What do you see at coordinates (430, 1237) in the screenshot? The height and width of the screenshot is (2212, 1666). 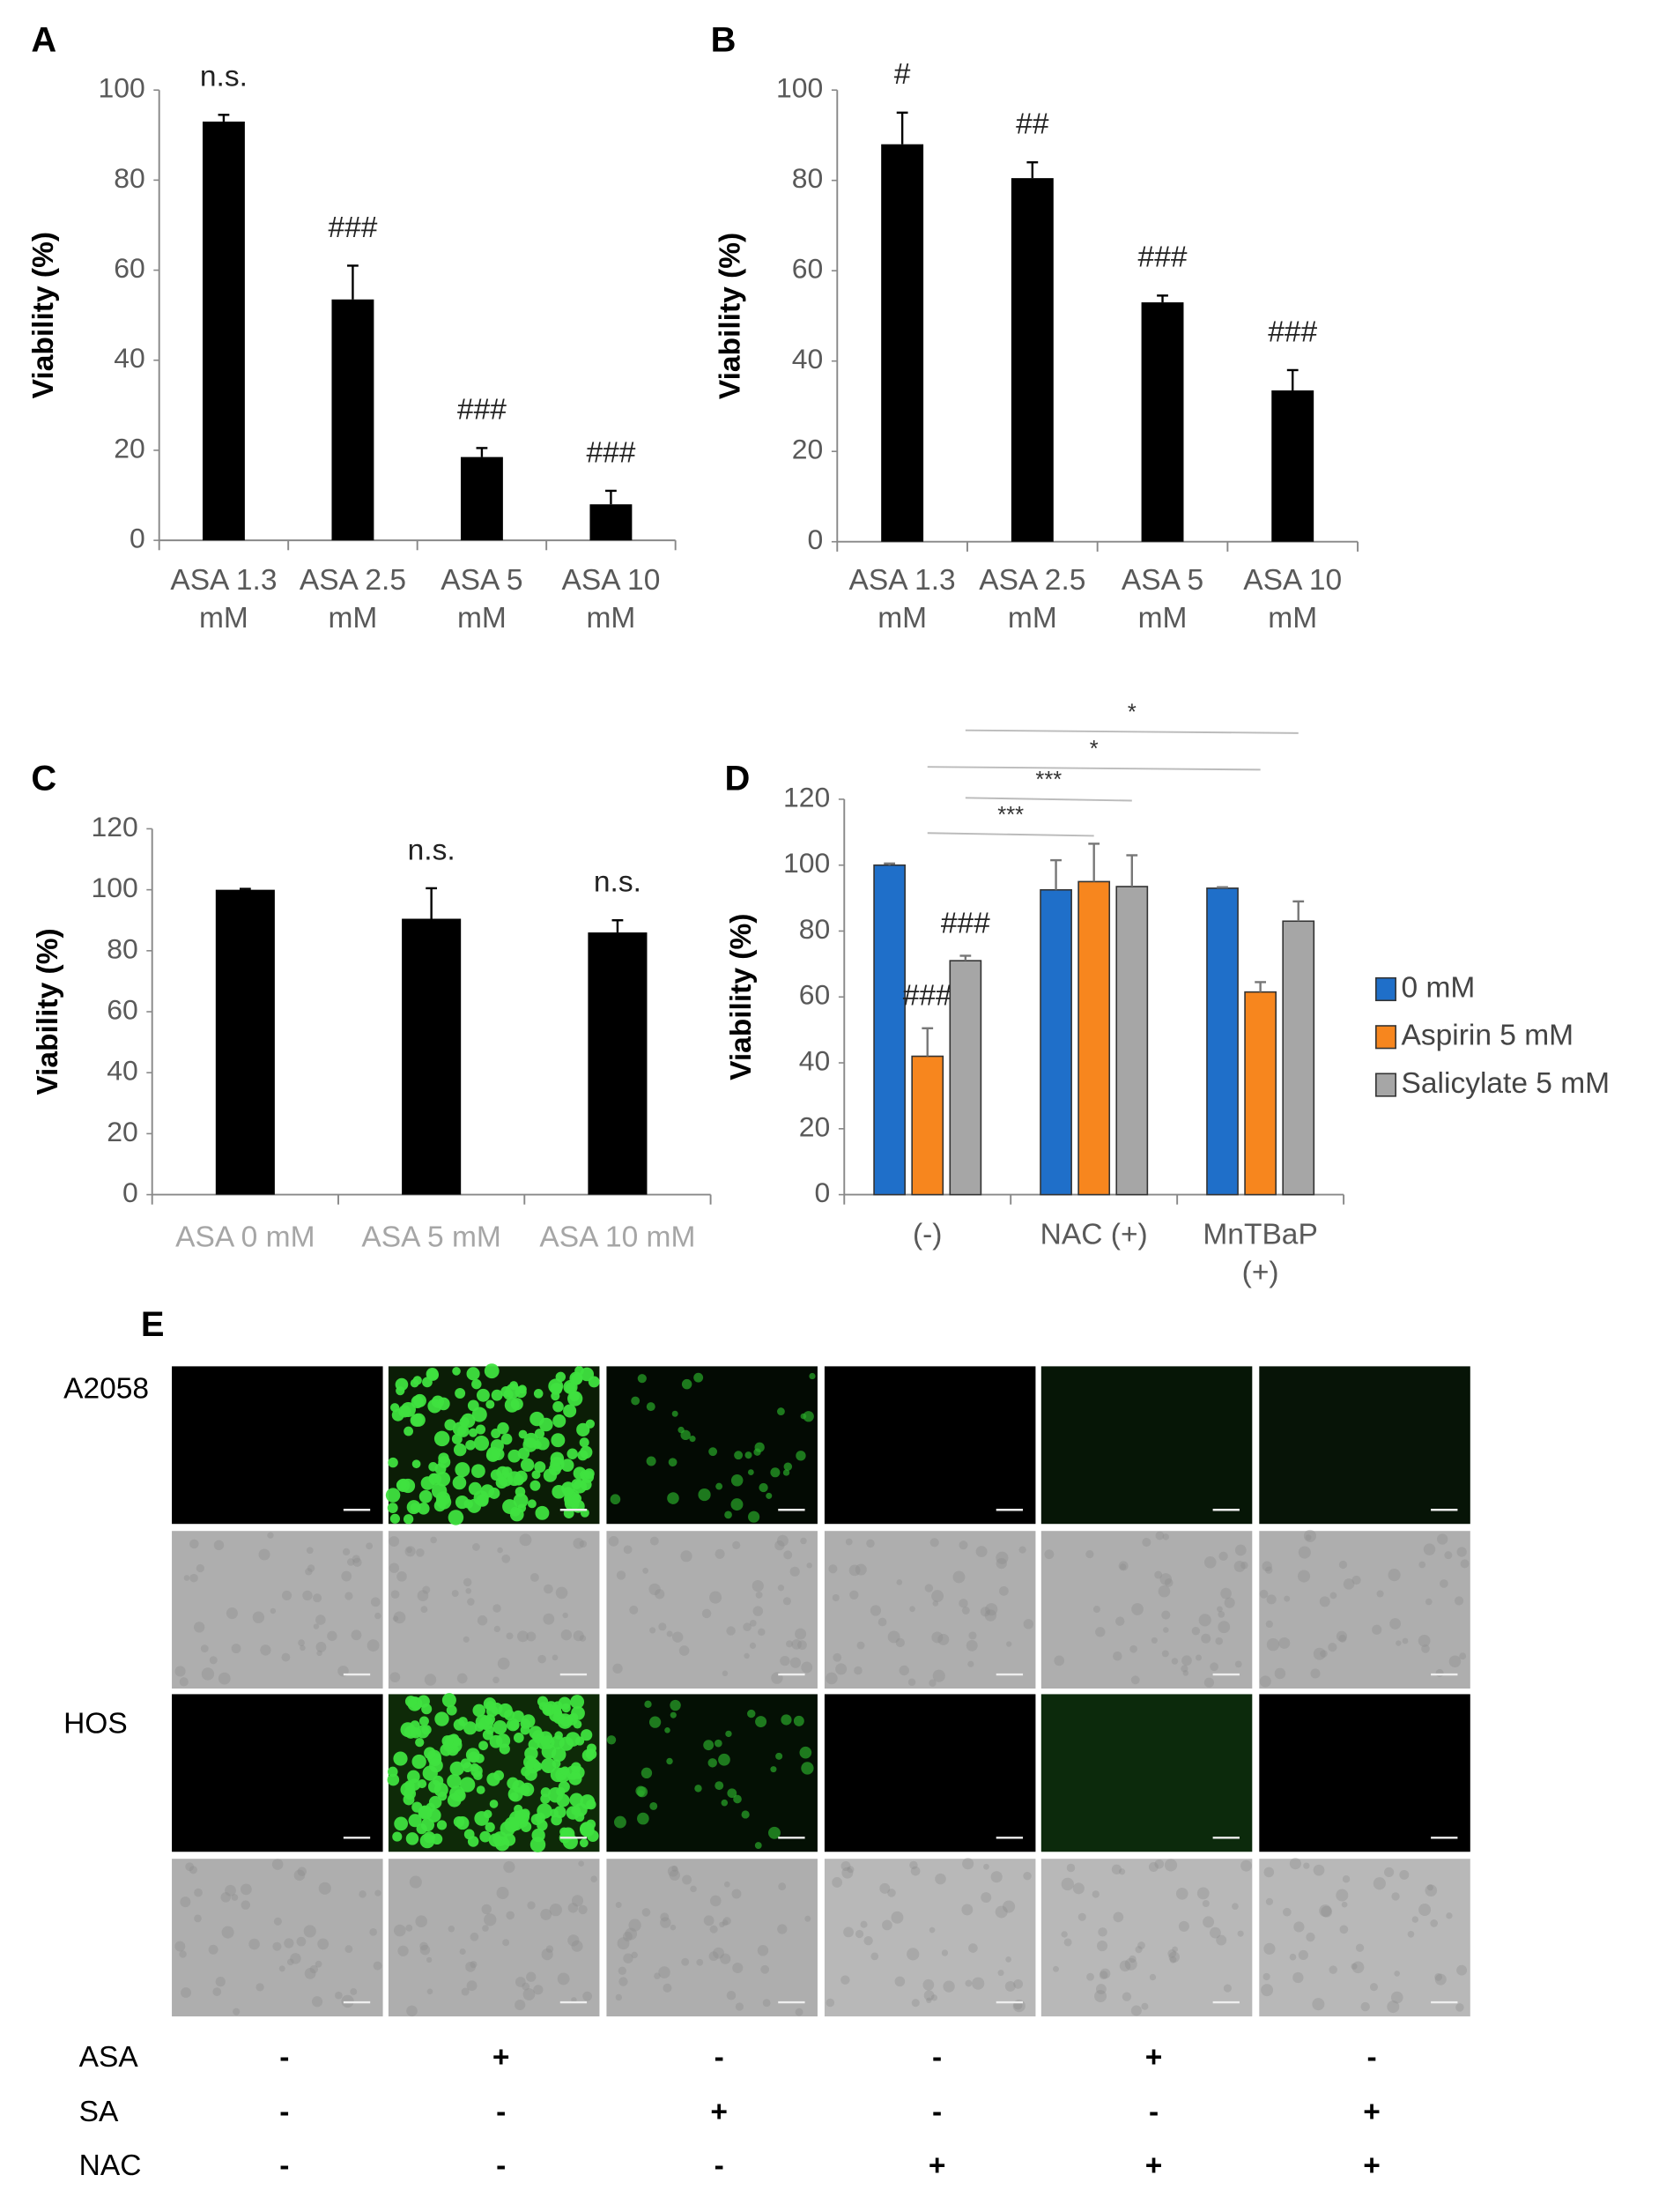 I see `x-tick-label-box: ASA 5 mM` at bounding box center [430, 1237].